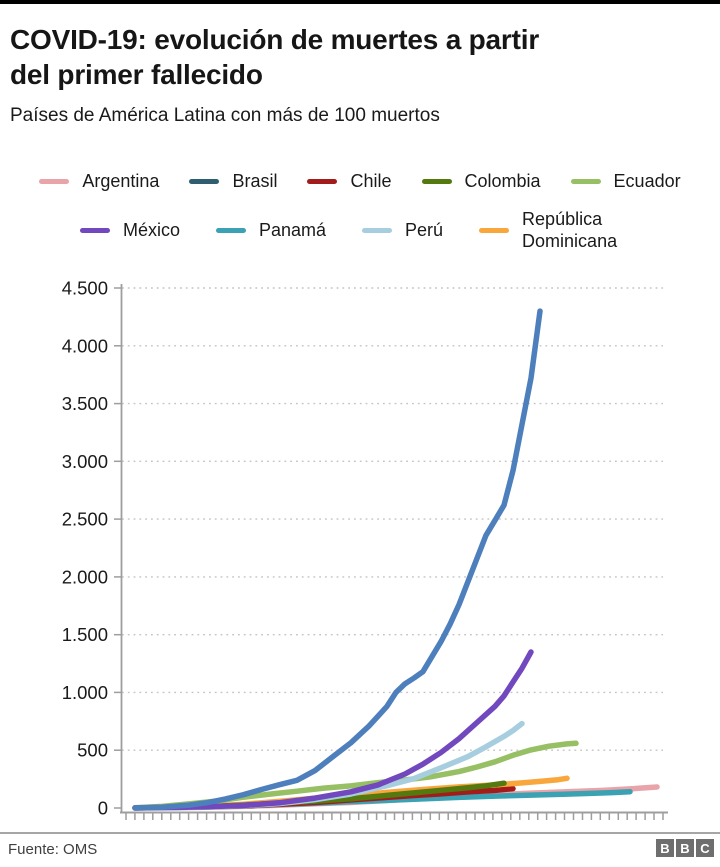  I want to click on legend-swatch-republica-dominicana, so click(494, 230).